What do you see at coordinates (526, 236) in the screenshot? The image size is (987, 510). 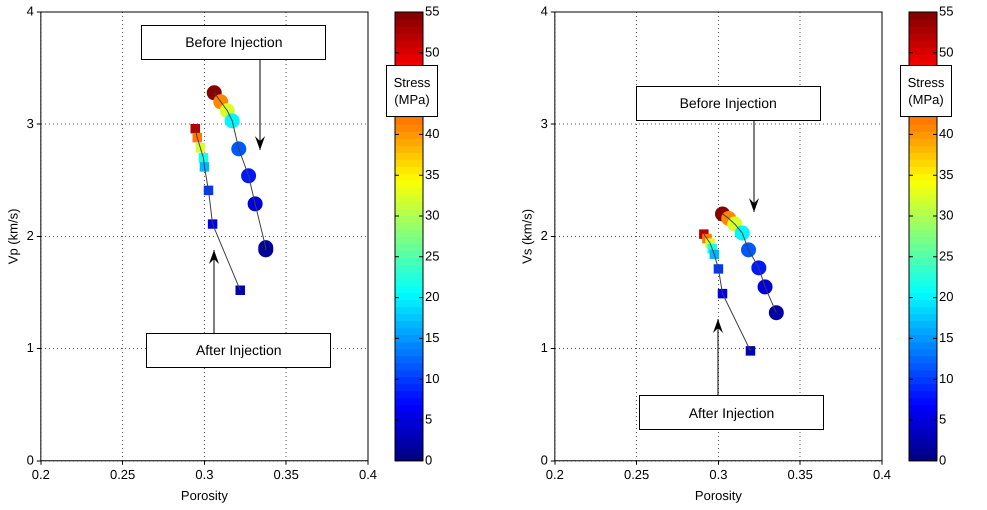 I see `y-axis-title: Vs (km/s)` at bounding box center [526, 236].